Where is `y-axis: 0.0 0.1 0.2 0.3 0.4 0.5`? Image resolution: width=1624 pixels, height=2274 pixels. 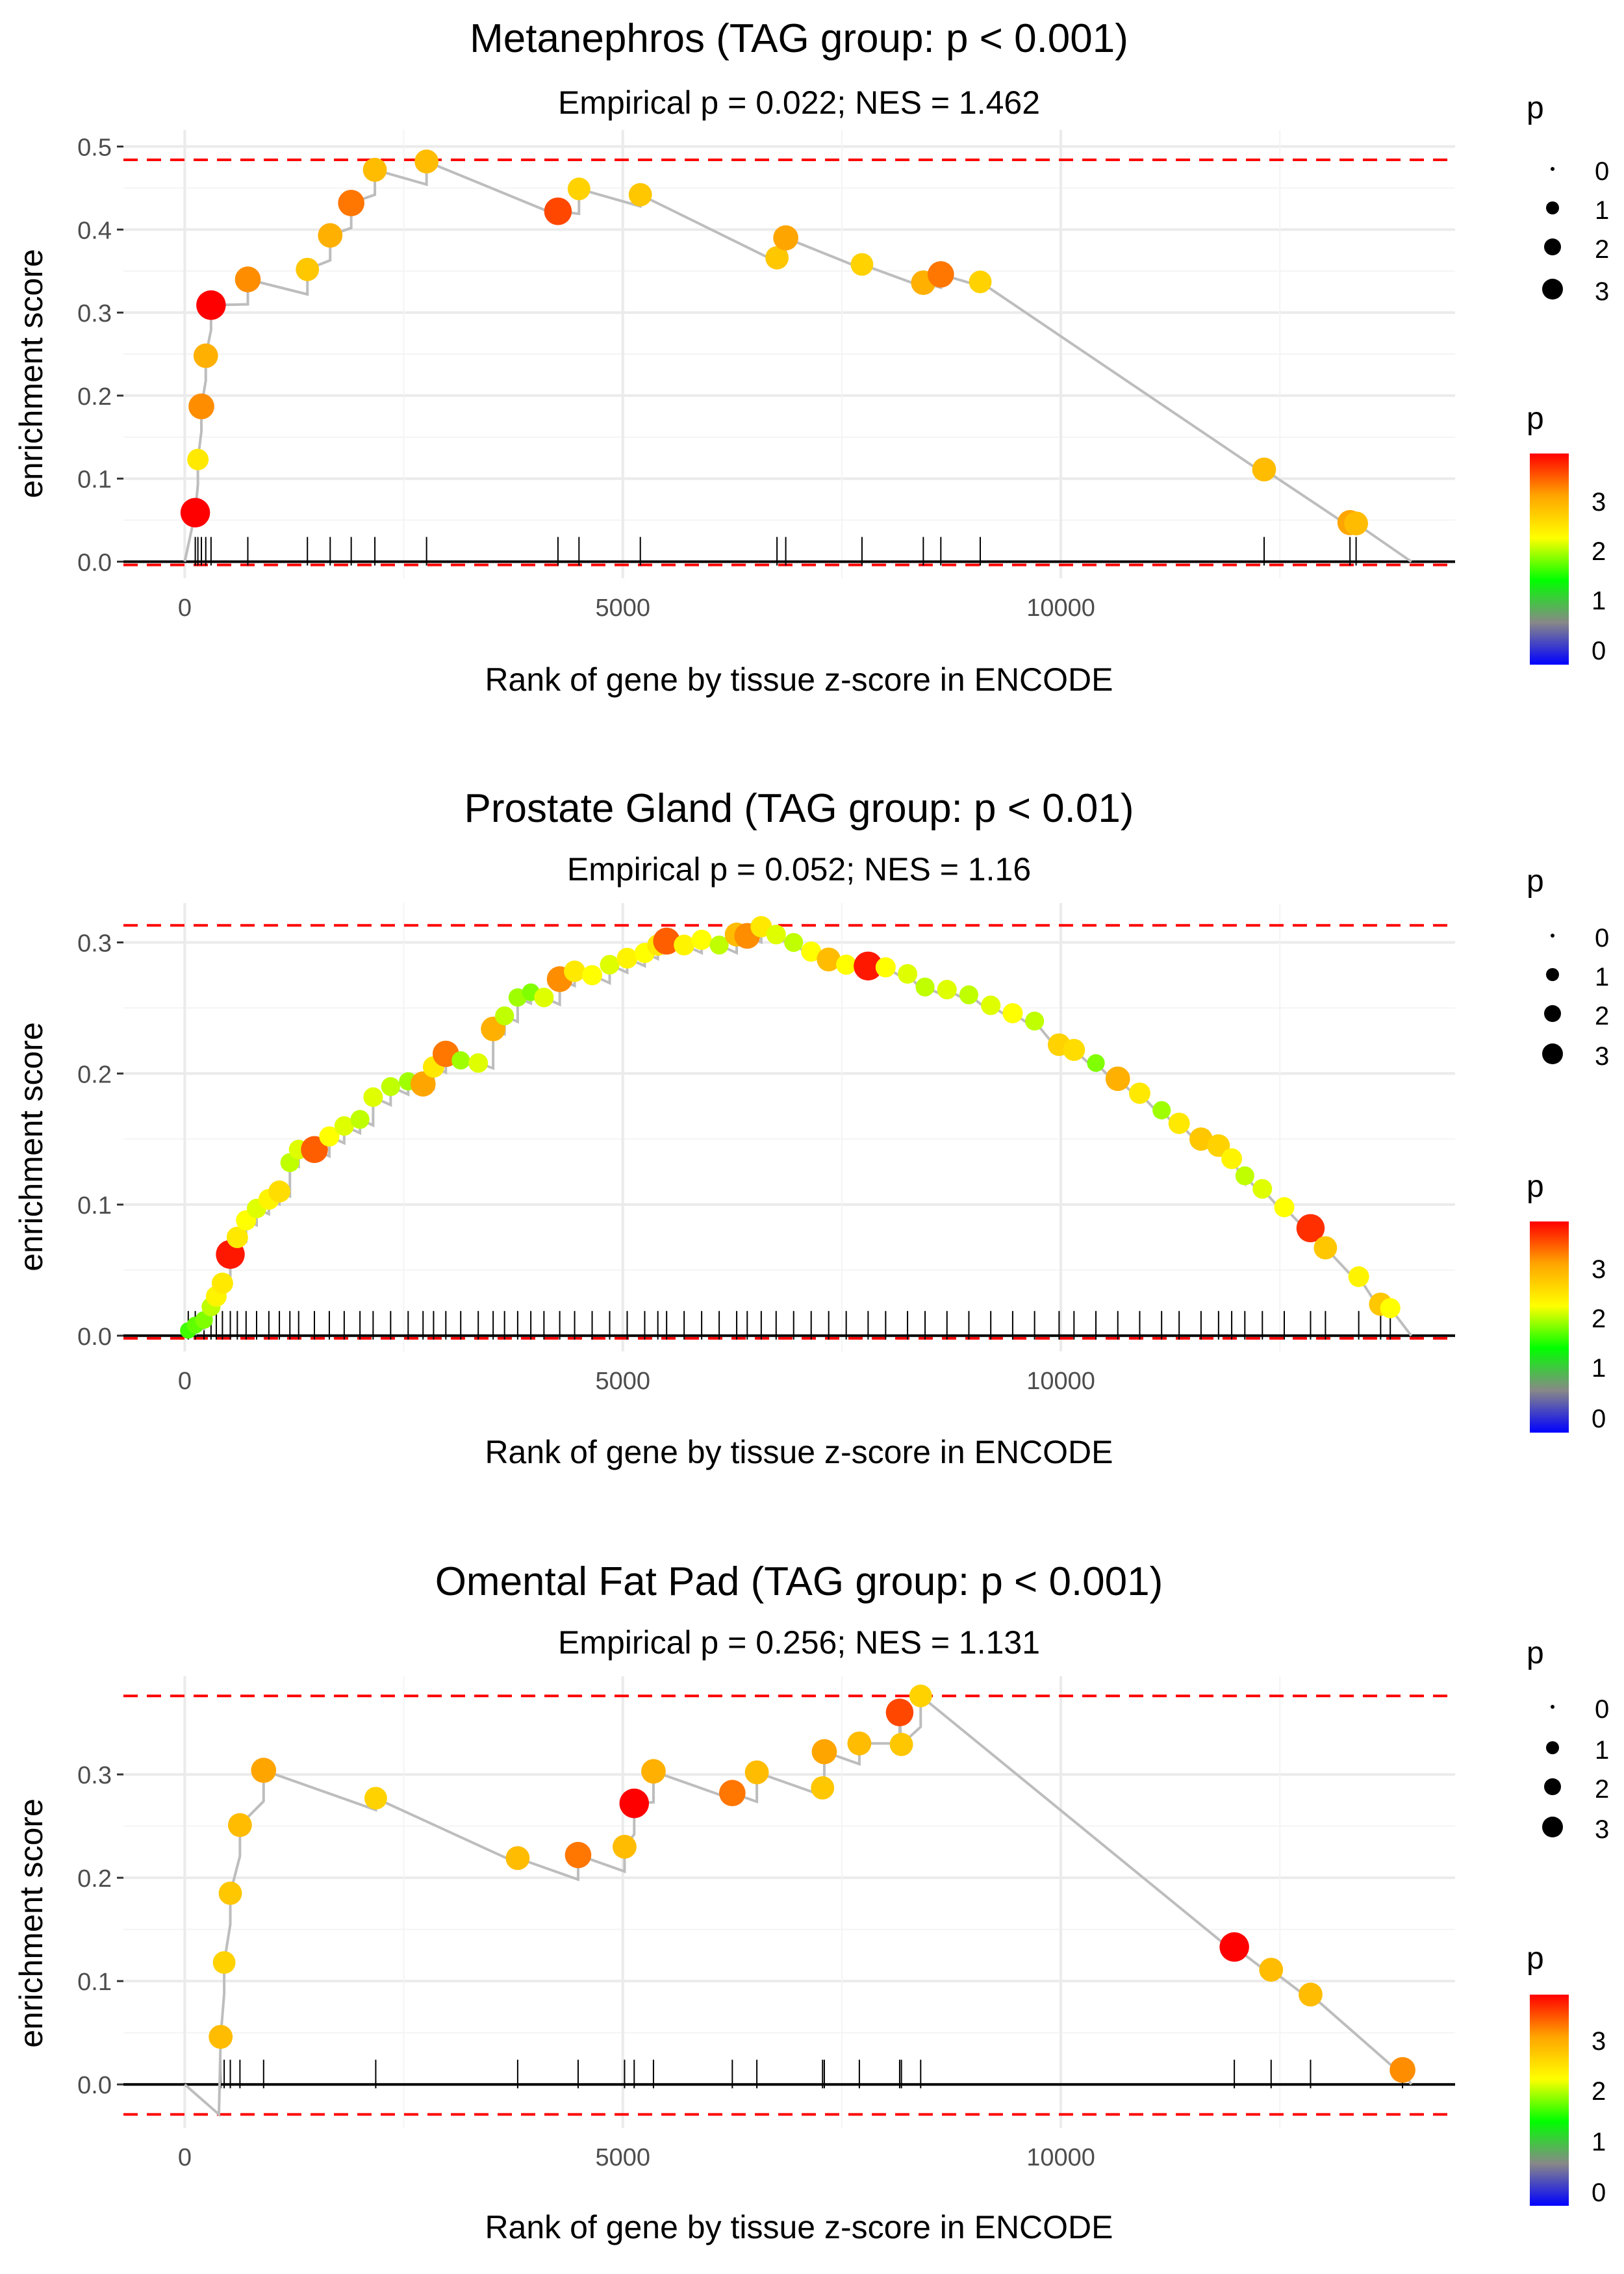
y-axis: 0.0 0.1 0.2 0.3 0.4 0.5 is located at coordinates (100, 355).